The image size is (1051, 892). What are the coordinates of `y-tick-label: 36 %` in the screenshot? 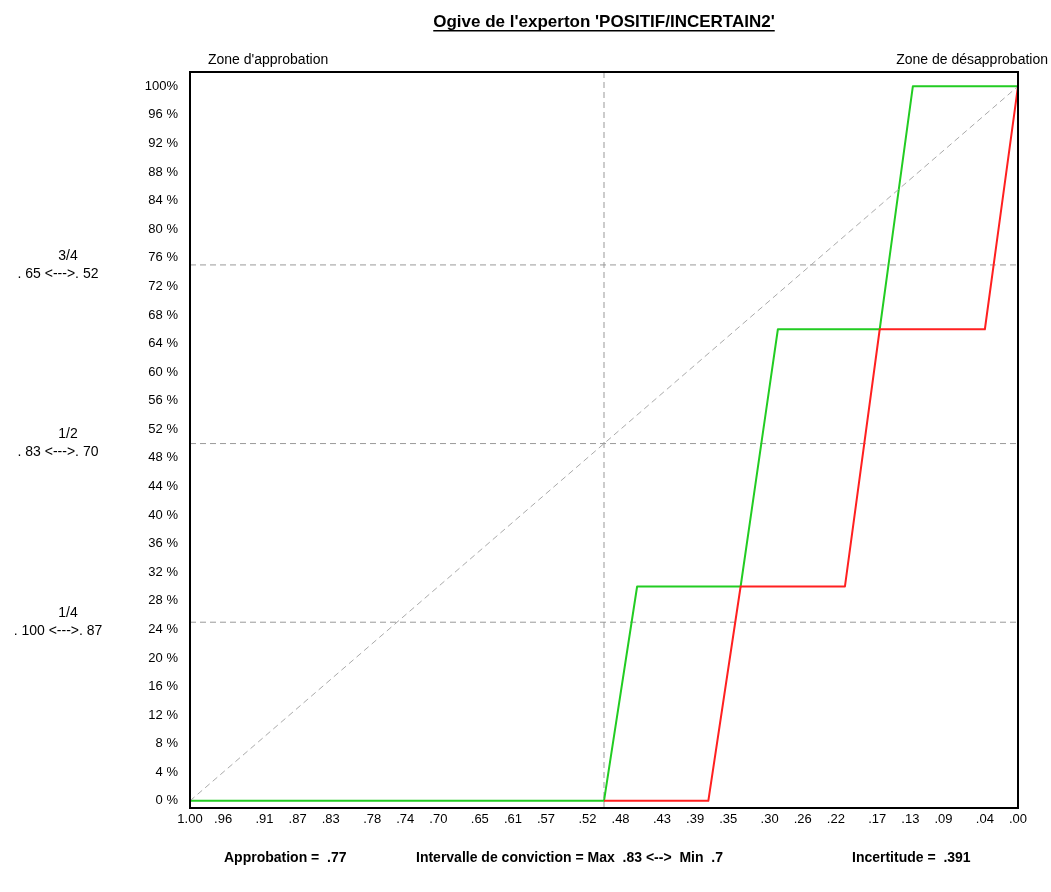 It's located at (163, 543).